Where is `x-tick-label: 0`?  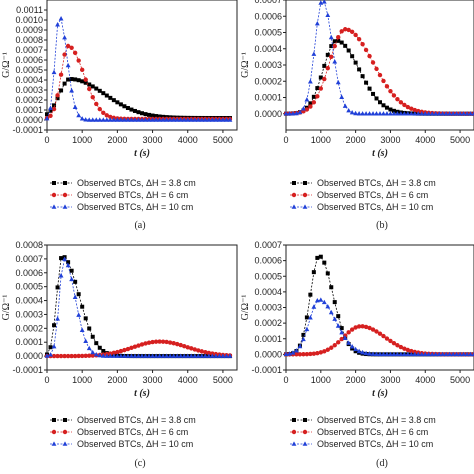 x-tick-label: 0 is located at coordinates (46, 380).